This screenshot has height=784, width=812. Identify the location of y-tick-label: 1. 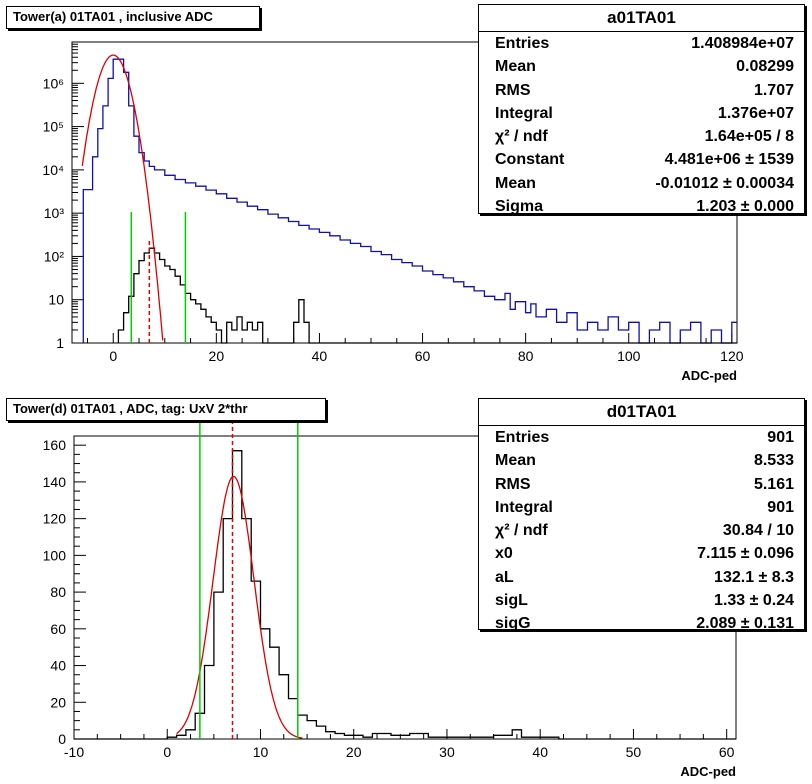
(60, 343).